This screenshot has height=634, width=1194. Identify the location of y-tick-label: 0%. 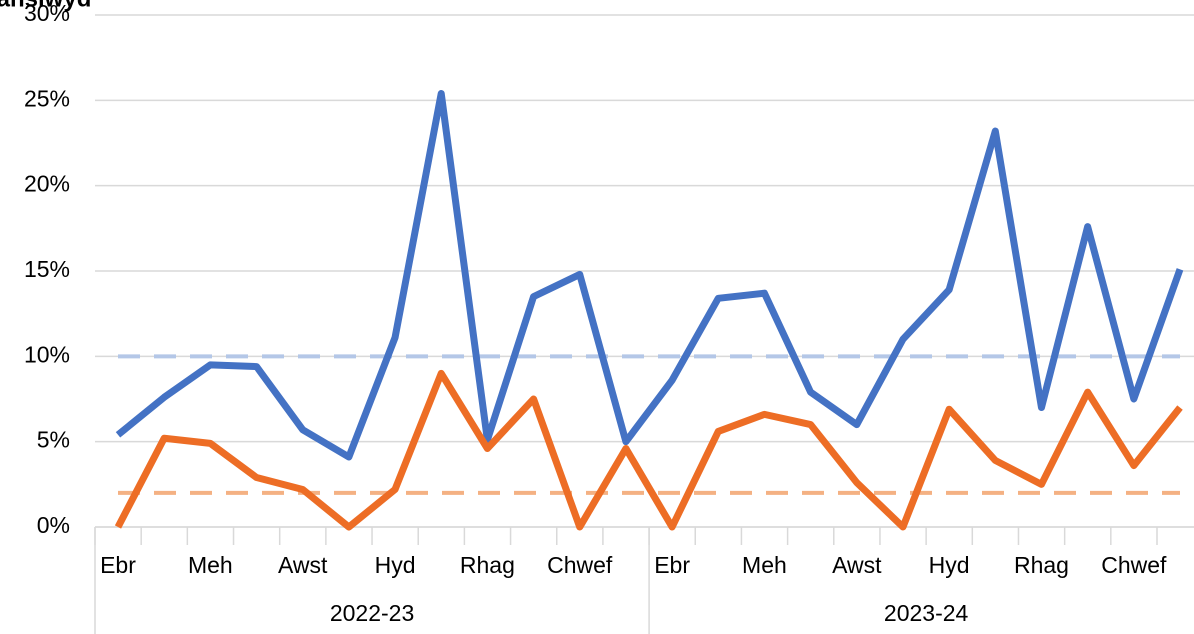
(53, 525).